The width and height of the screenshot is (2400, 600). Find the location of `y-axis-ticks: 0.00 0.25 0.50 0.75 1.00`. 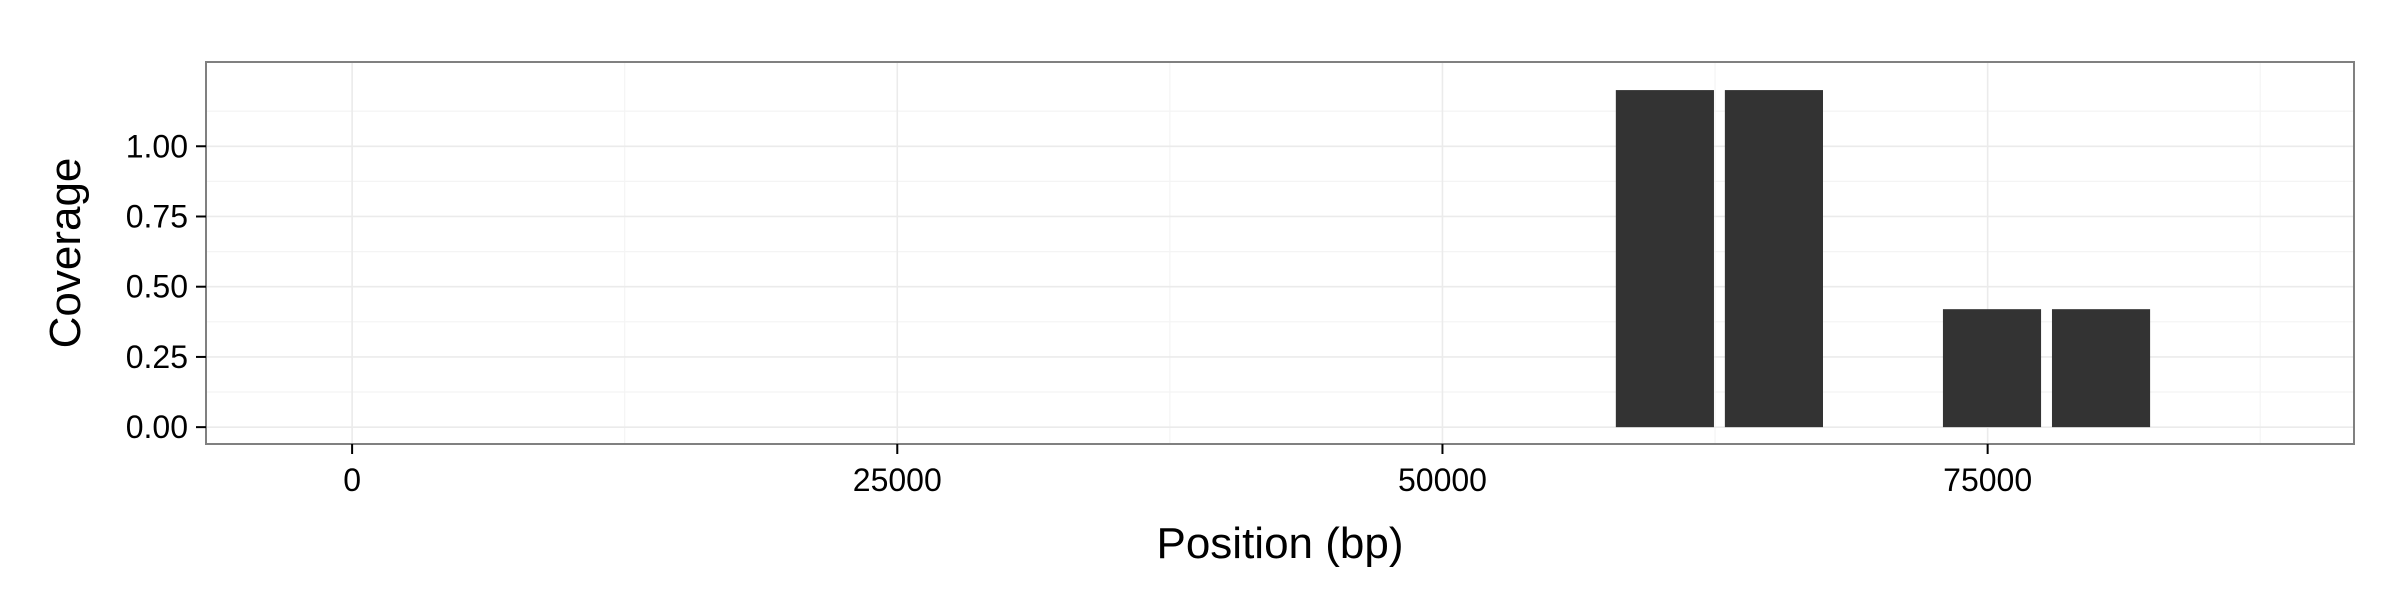

y-axis-ticks: 0.00 0.25 0.50 0.75 1.00 is located at coordinates (166, 286).